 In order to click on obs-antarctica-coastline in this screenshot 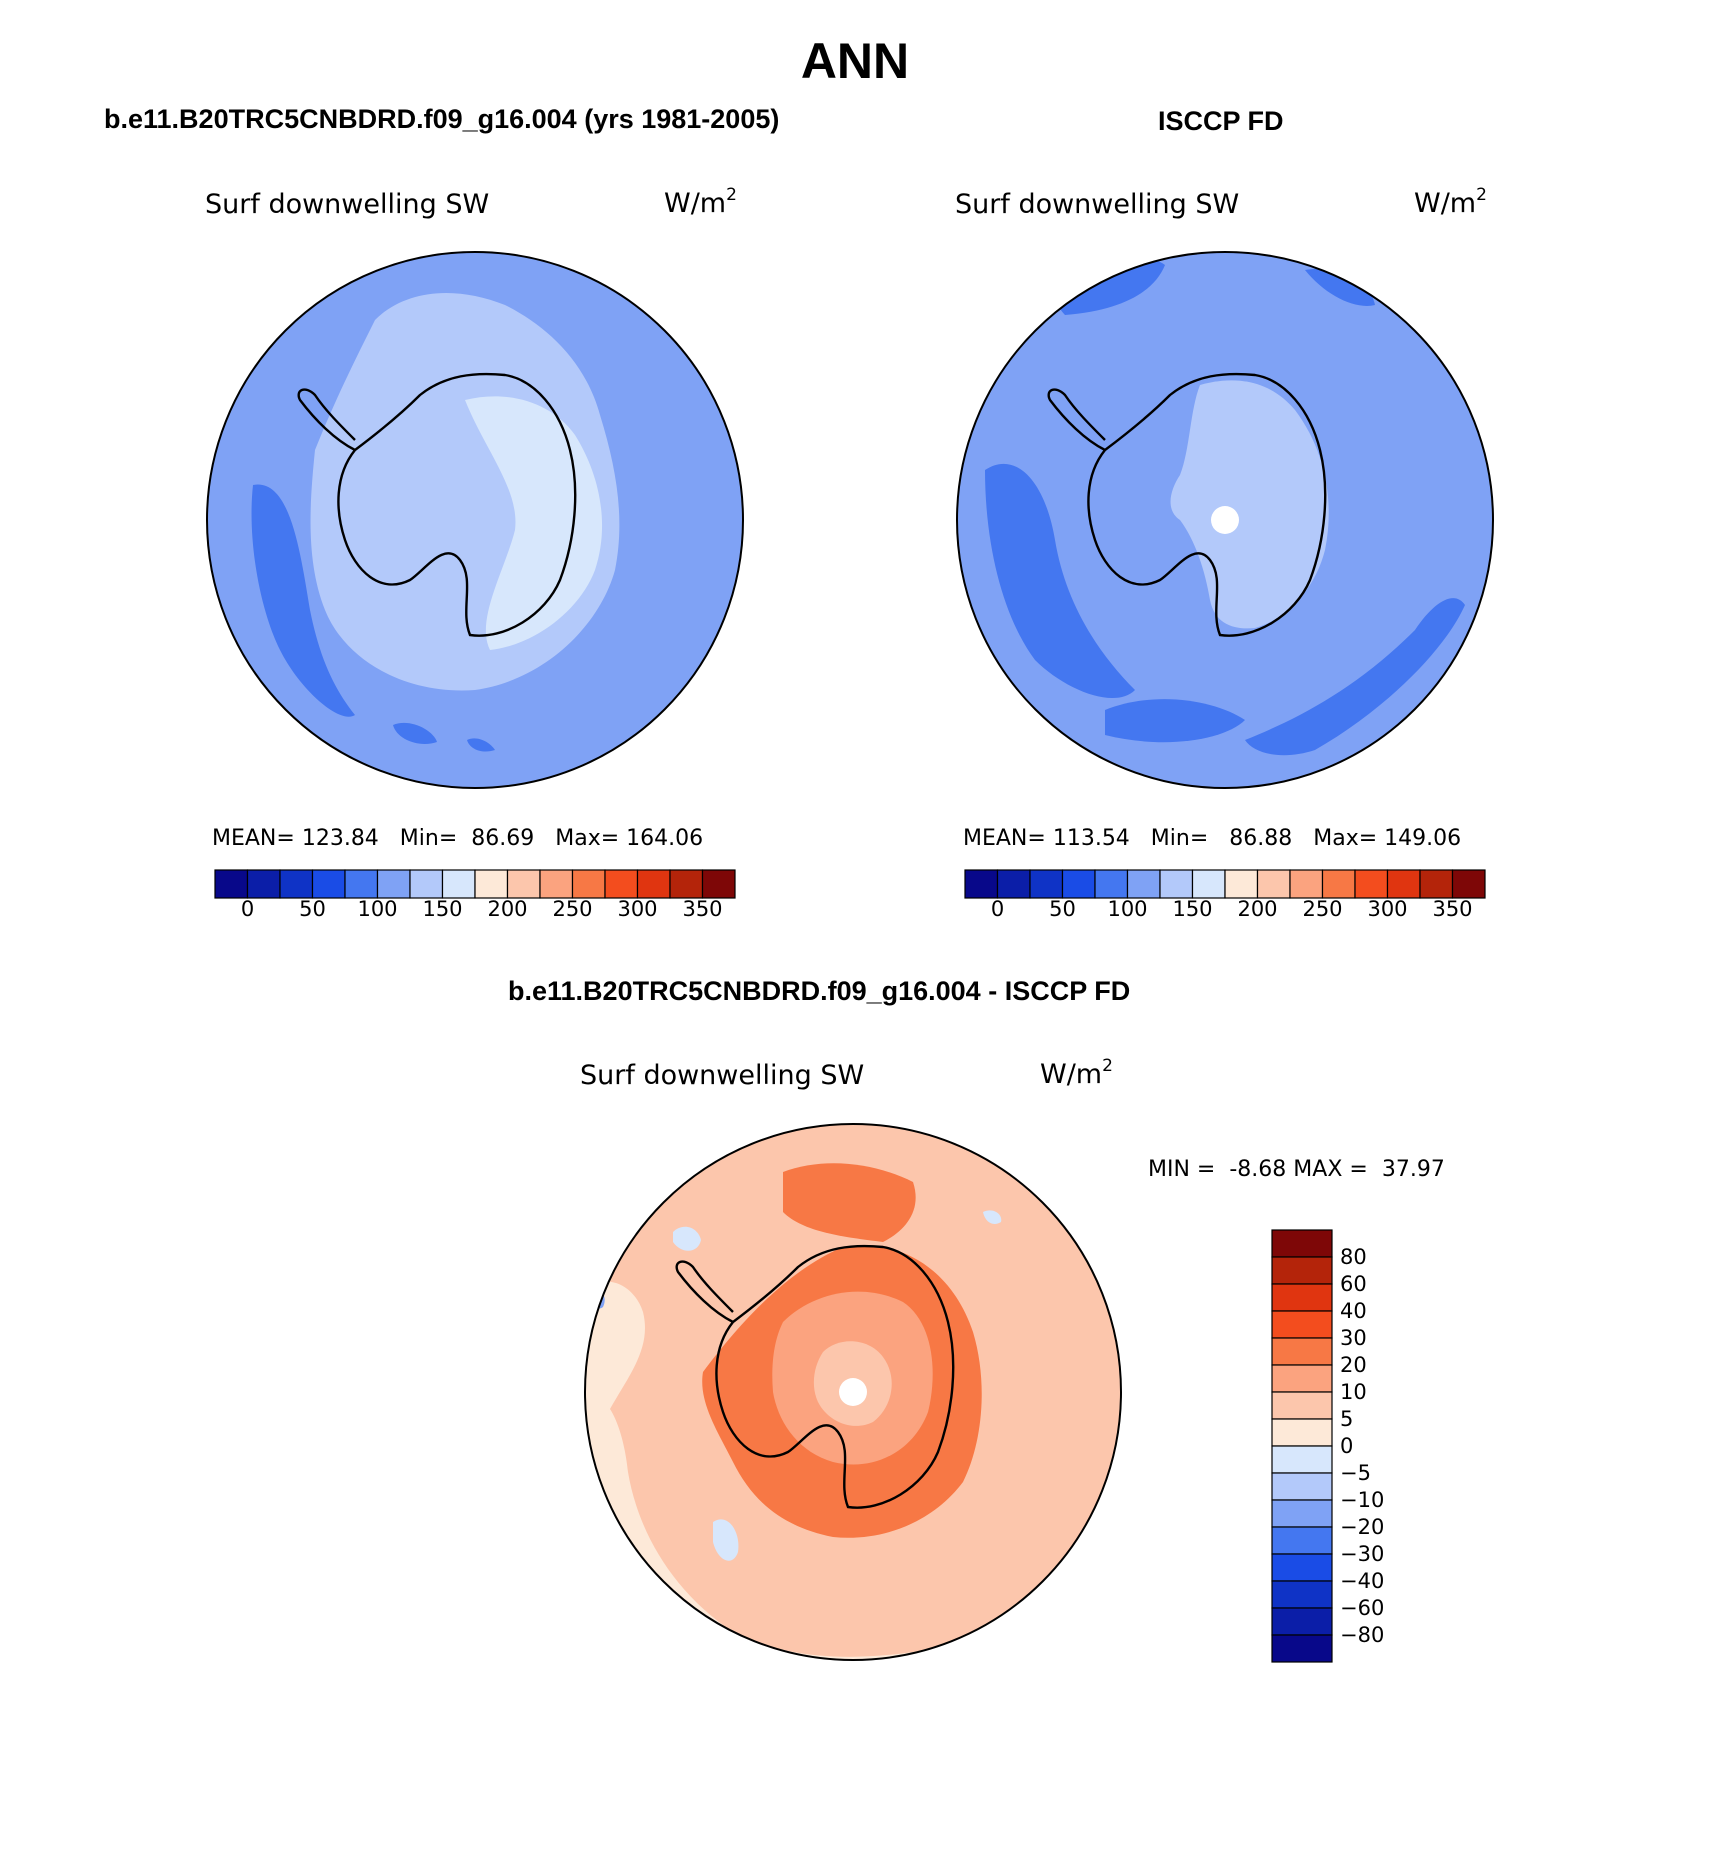, I will do `click(1207, 504)`.